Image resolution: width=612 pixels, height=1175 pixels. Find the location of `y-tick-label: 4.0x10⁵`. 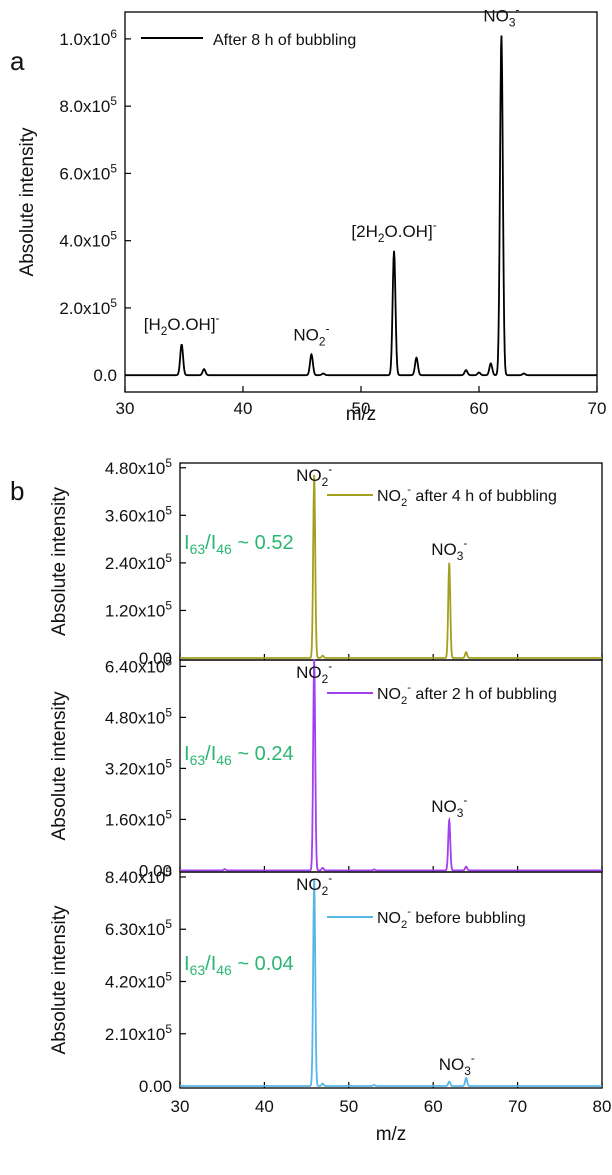

y-tick-label: 4.0x10⁵ is located at coordinates (88, 240).